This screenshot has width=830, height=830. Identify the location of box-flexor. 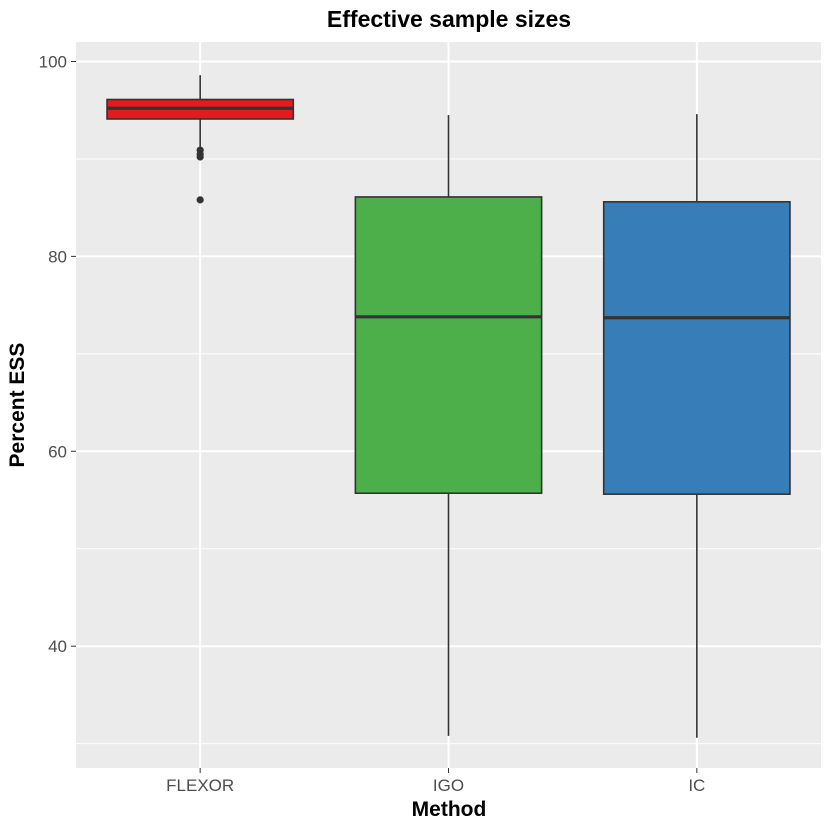
(200, 139).